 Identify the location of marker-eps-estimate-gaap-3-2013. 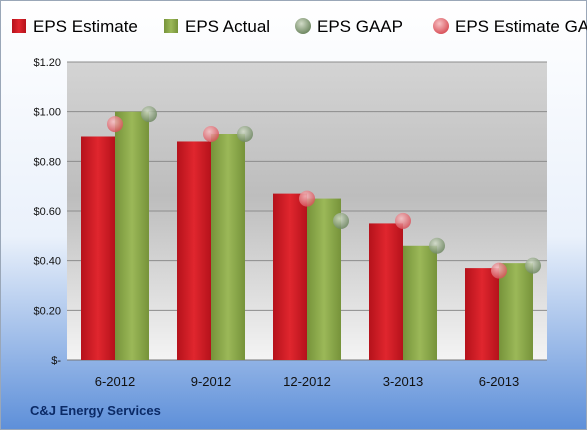
(403, 220).